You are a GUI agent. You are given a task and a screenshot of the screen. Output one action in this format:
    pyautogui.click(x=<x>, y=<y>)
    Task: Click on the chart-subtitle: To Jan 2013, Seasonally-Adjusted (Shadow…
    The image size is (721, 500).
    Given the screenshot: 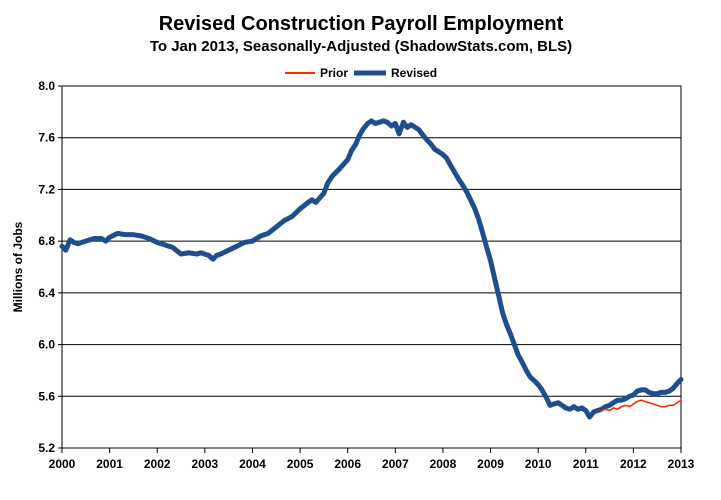 What is the action you would take?
    pyautogui.click(x=361, y=46)
    